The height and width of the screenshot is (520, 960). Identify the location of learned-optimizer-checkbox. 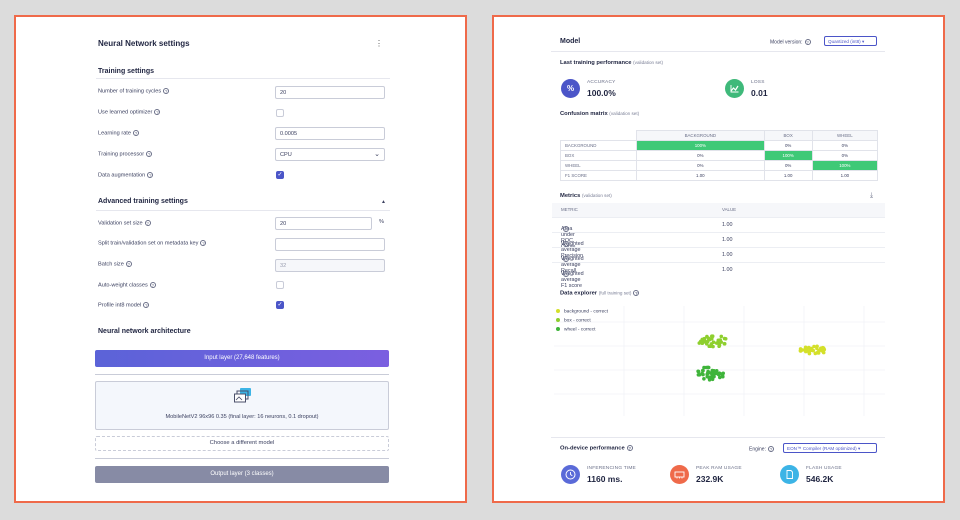
(280, 113).